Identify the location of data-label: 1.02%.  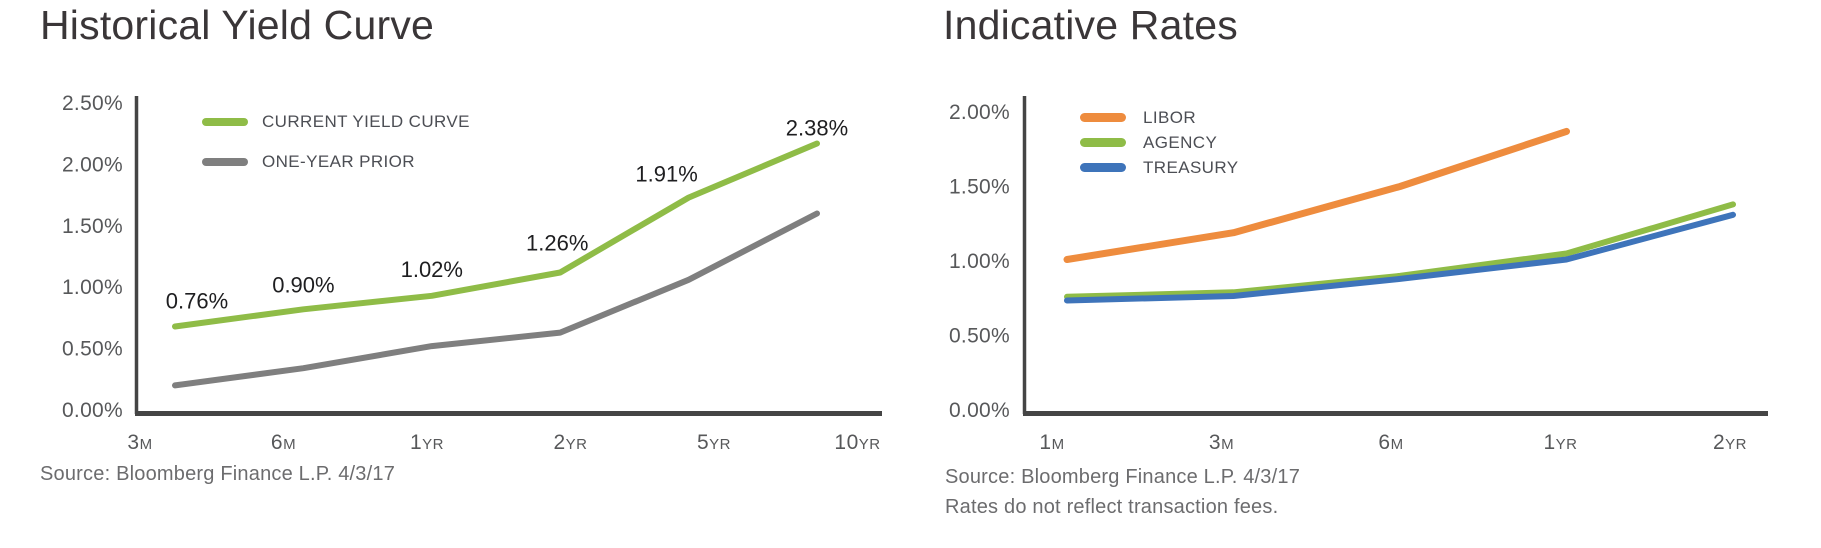
(432, 269).